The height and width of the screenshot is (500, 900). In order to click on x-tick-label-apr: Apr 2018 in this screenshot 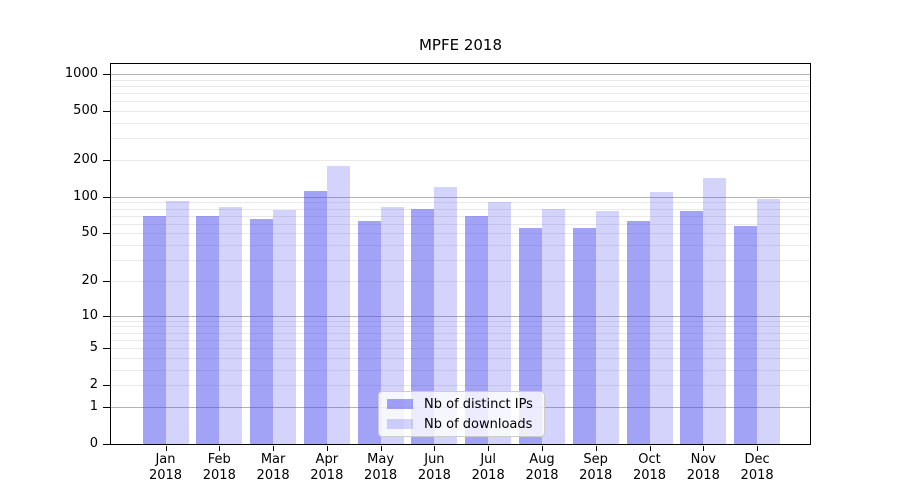, I will do `click(327, 468)`.